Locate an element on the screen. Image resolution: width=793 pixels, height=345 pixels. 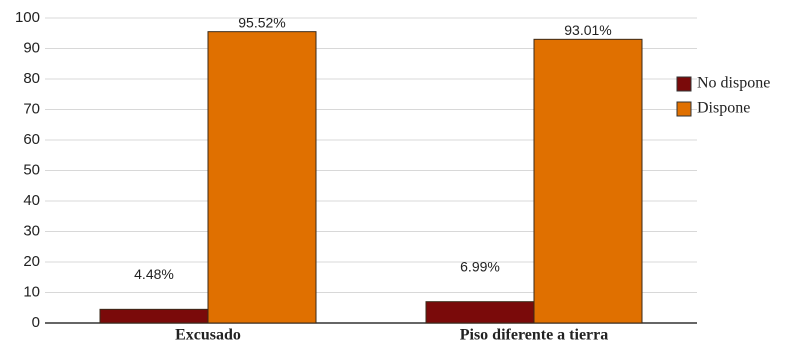
x-tick-label: Excusado is located at coordinates (208, 335).